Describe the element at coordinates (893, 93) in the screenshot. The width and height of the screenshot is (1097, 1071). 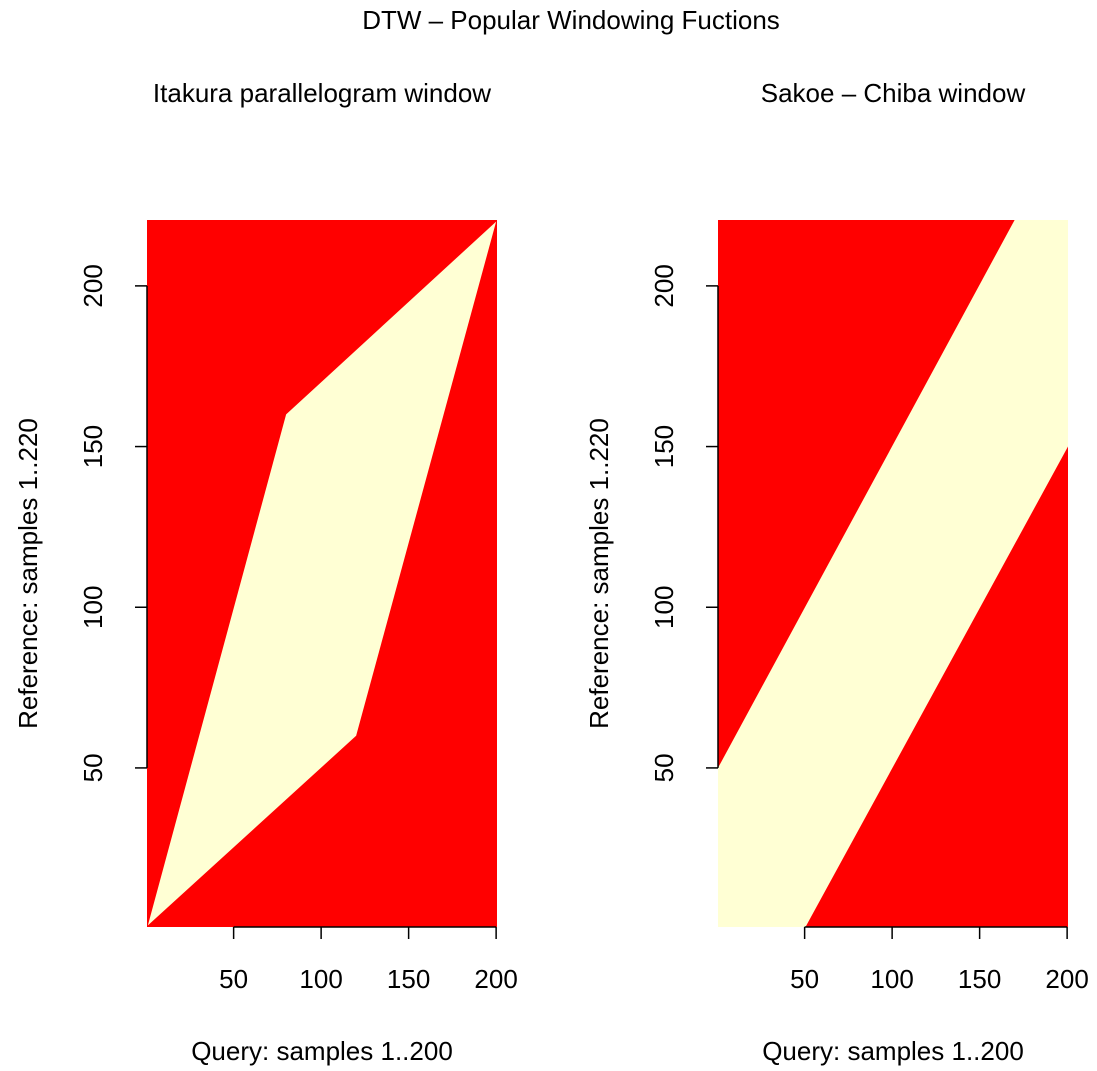
I see `panel-title: Sakoe – Chiba window` at that location.